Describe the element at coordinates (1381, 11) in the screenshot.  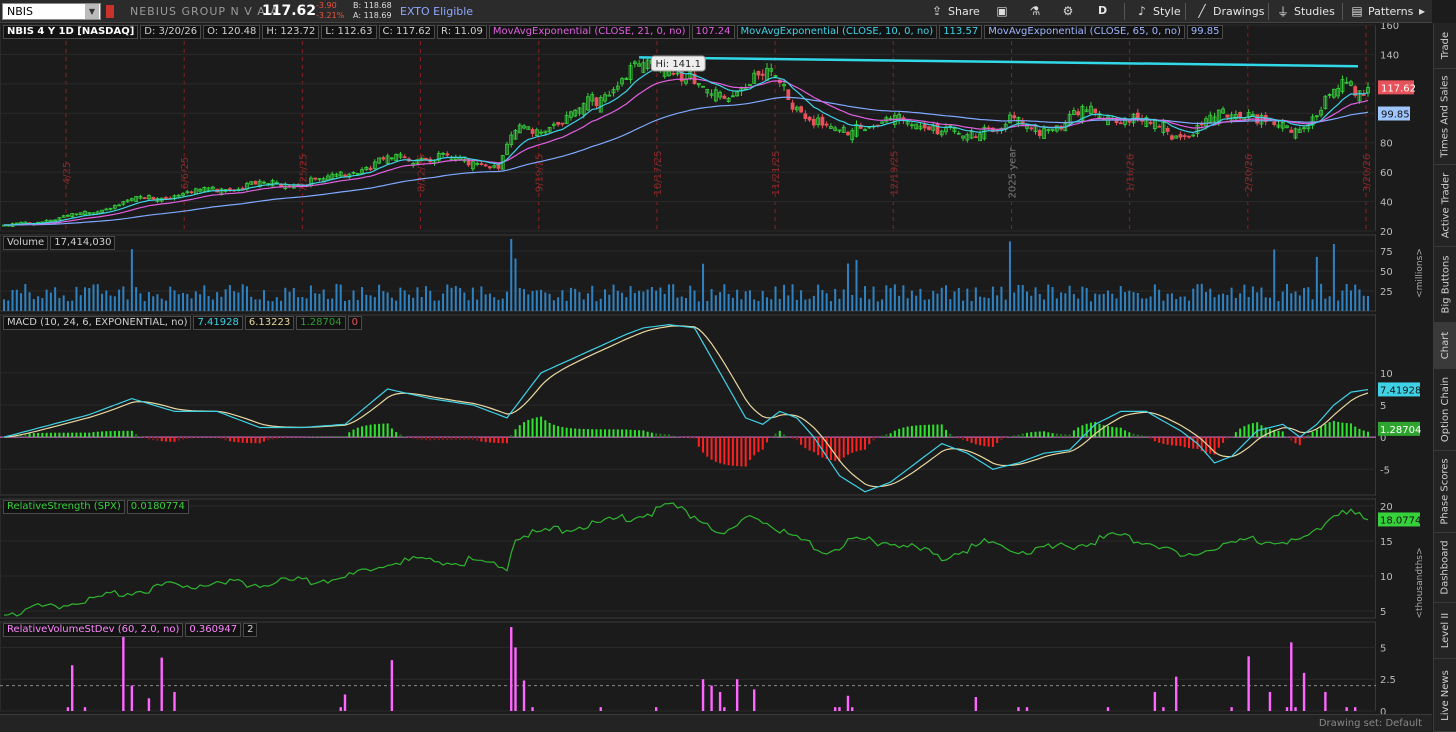
I see `patterns-button: ▤ Patterns` at that location.